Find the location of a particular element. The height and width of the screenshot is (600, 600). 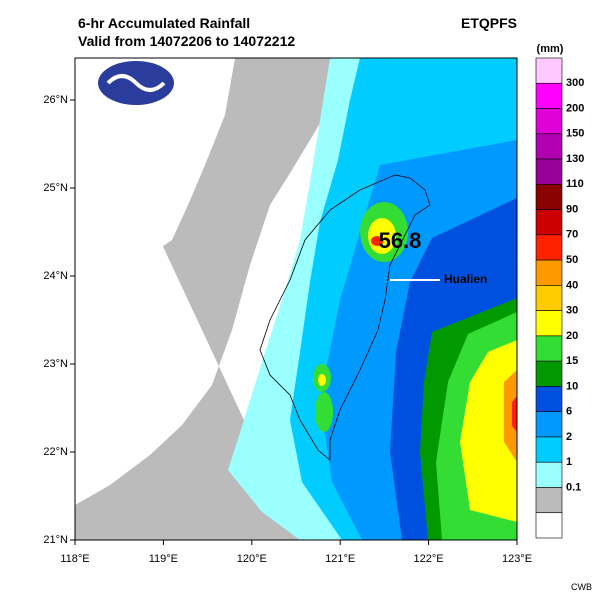

station-label: Hualien is located at coordinates (465, 279).